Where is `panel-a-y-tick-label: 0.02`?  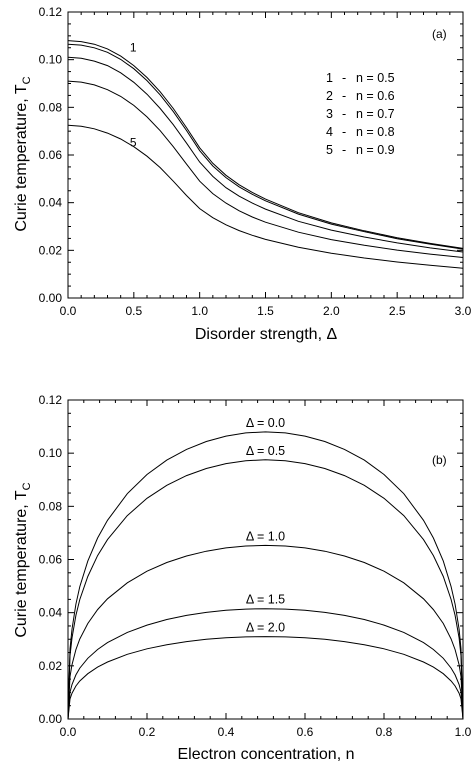
panel-a-y-tick-label: 0.02 is located at coordinates (51, 250).